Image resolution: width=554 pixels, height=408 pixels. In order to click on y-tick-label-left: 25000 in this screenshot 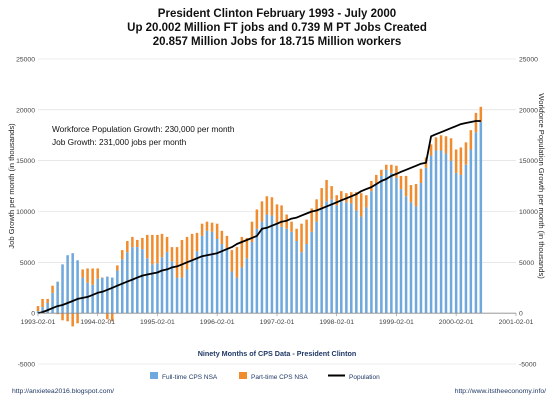, I will do `click(25, 60)`.